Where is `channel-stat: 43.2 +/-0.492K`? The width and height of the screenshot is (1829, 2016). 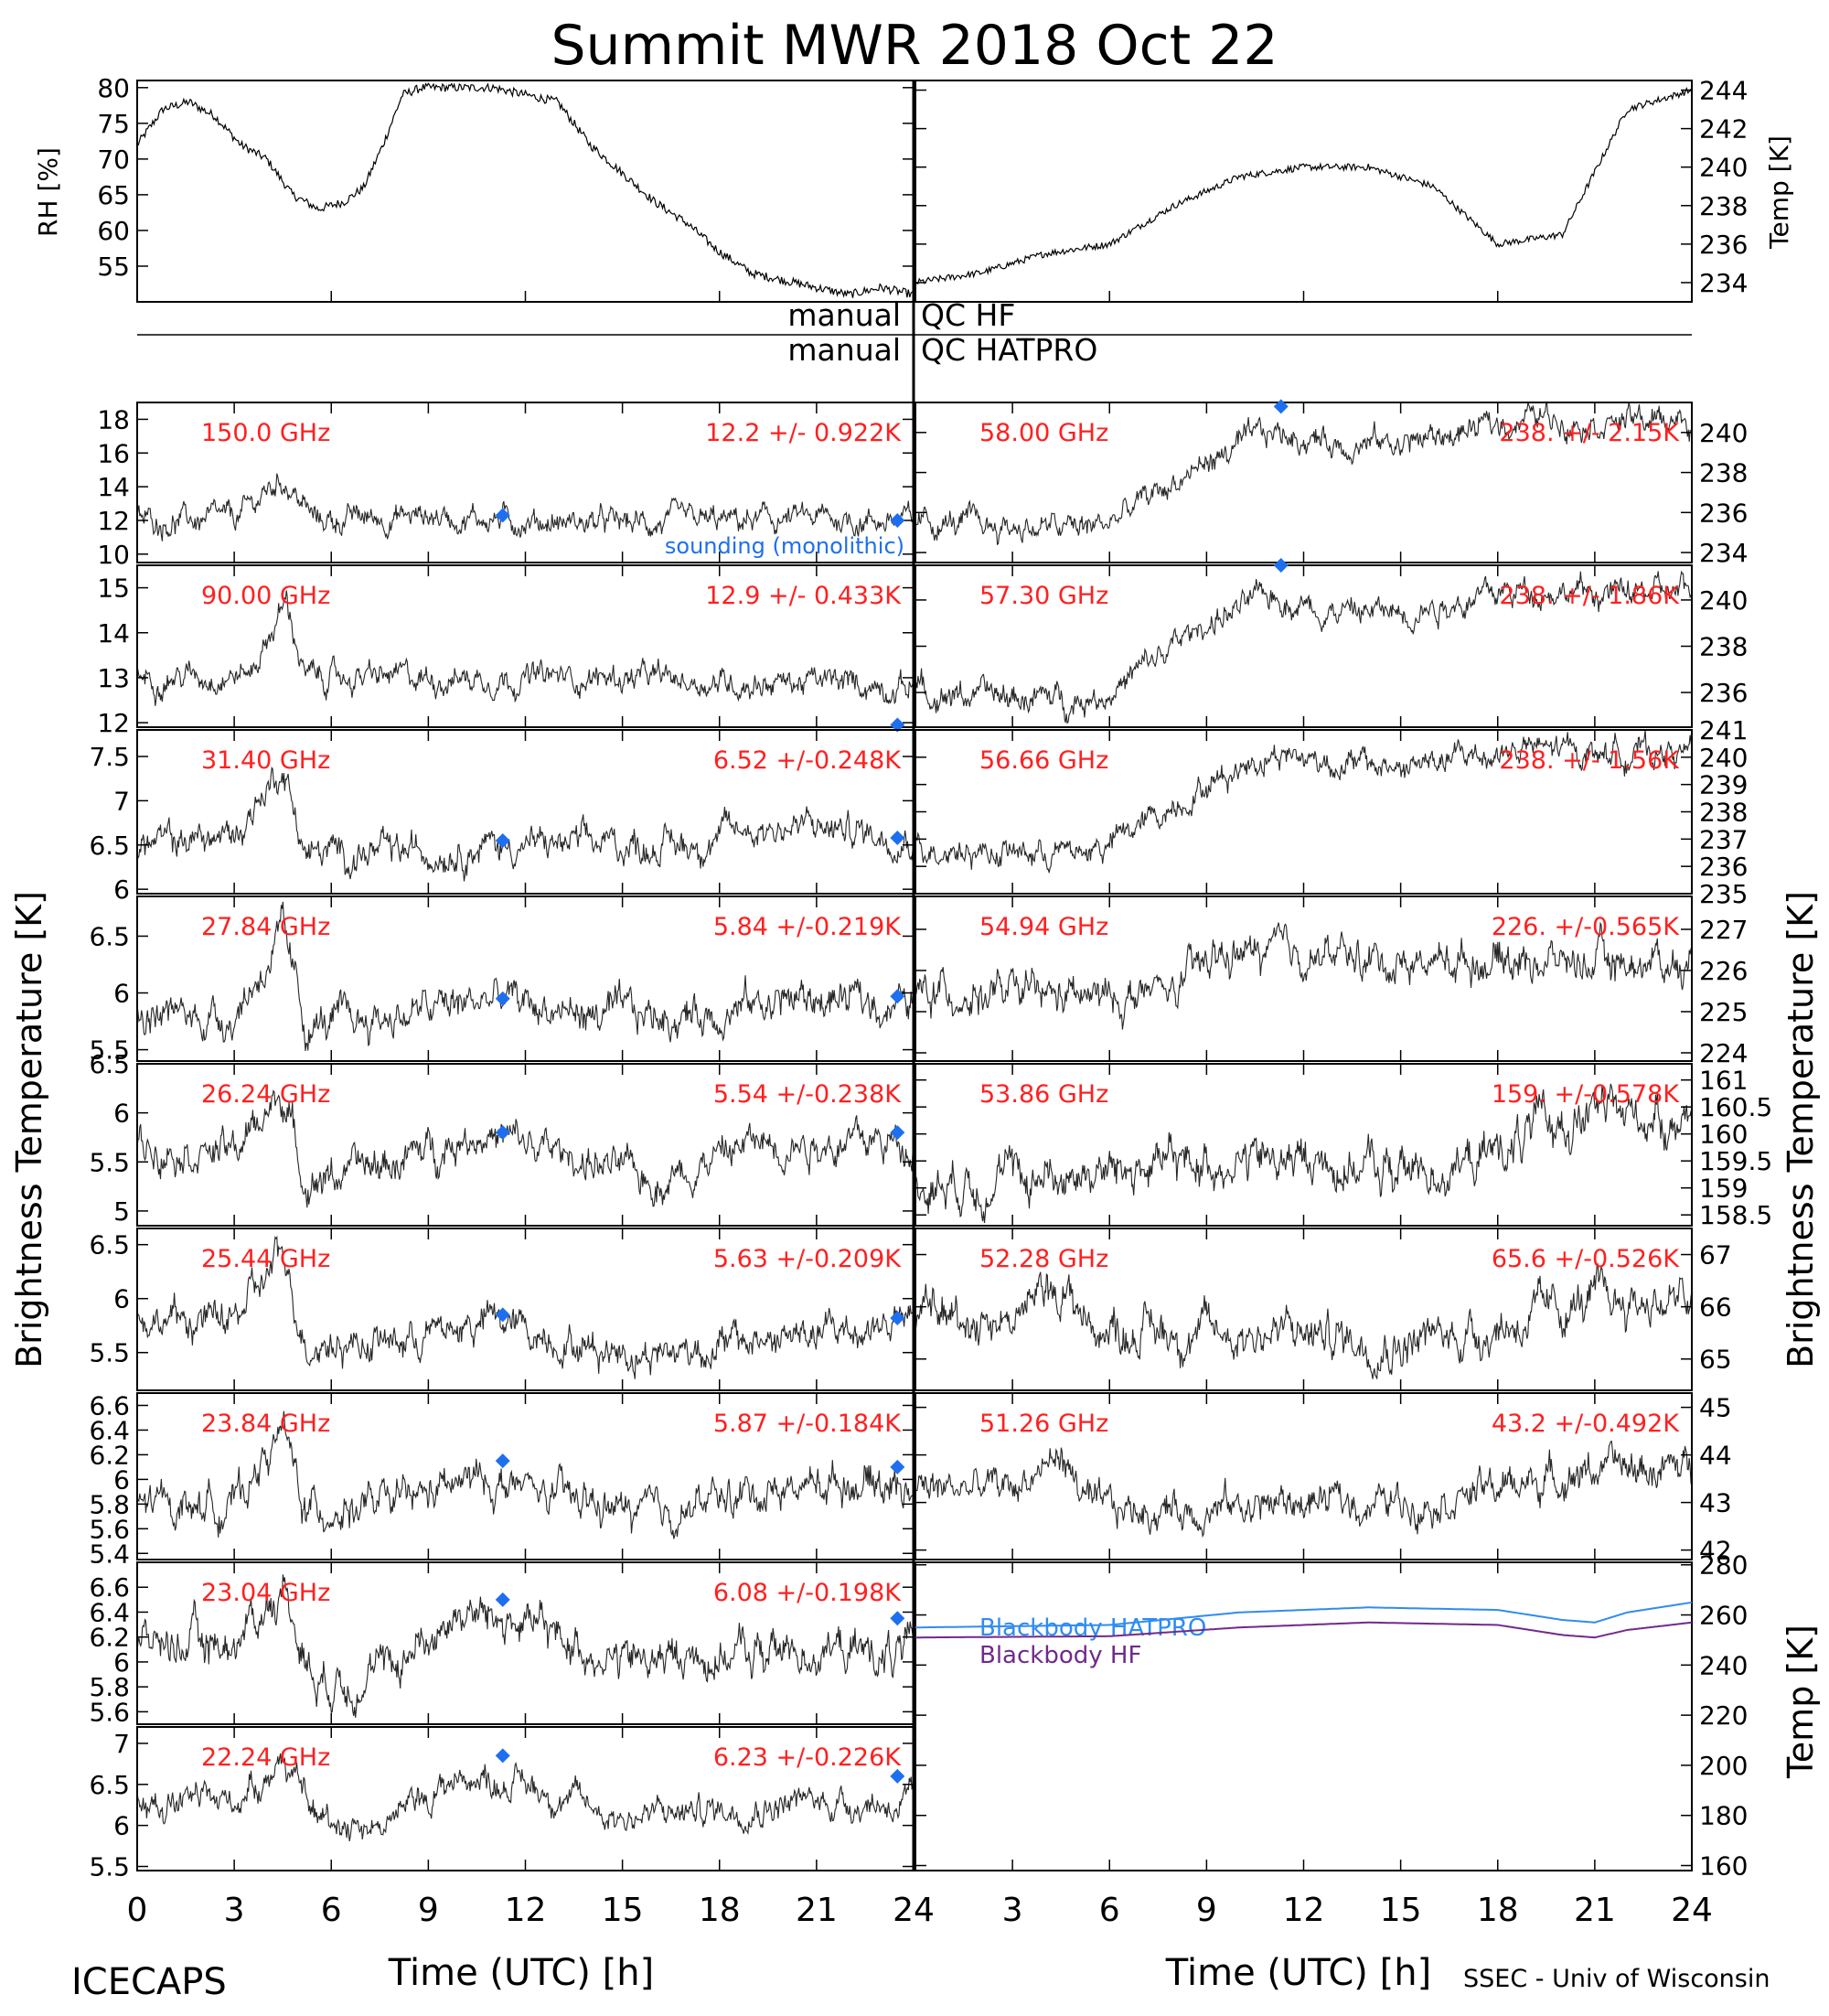 channel-stat: 43.2 +/-0.492K is located at coordinates (1586, 1424).